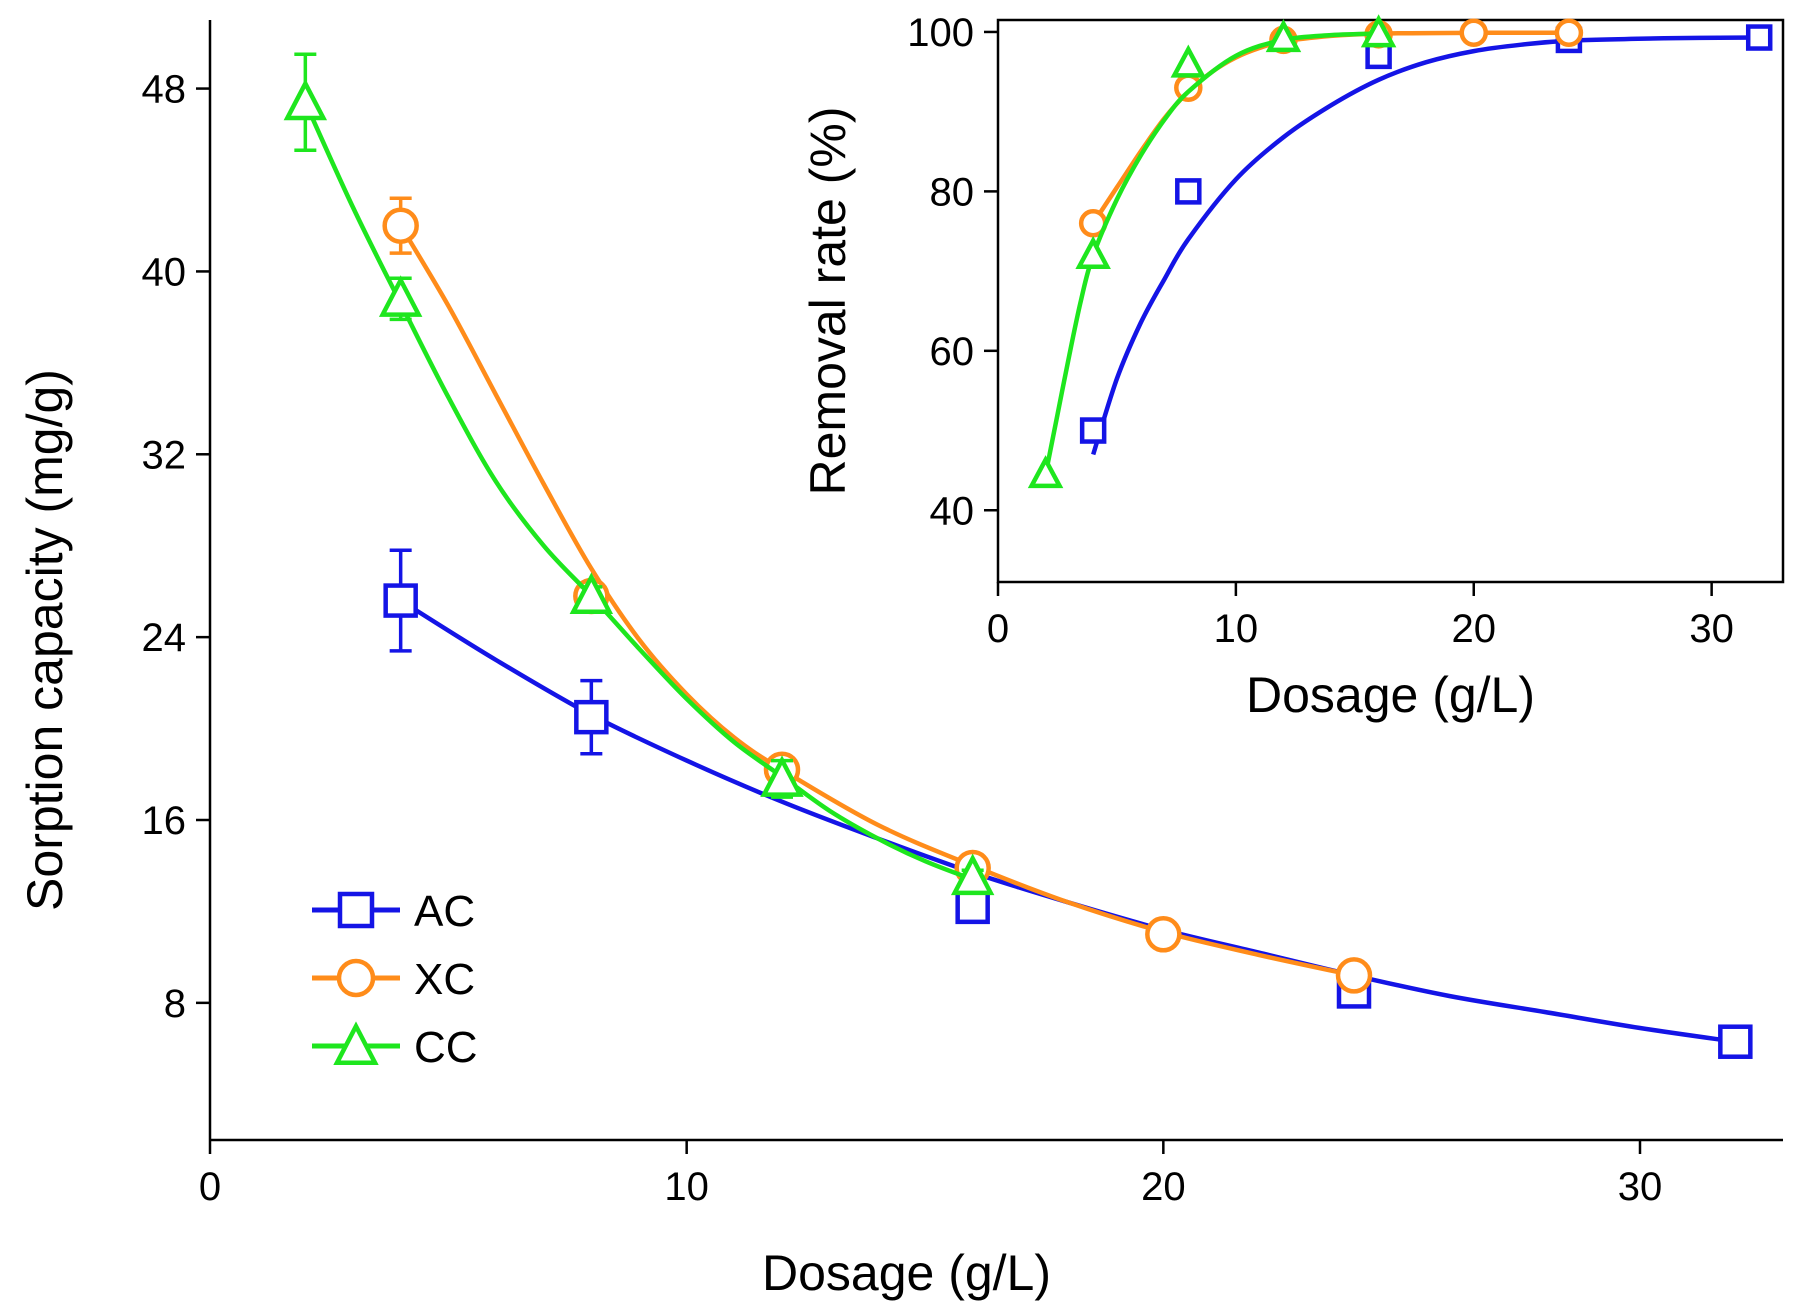 This screenshot has width=1794, height=1307. What do you see at coordinates (1640, 1187) in the screenshot?
I see `main-x-tick-label: 30` at bounding box center [1640, 1187].